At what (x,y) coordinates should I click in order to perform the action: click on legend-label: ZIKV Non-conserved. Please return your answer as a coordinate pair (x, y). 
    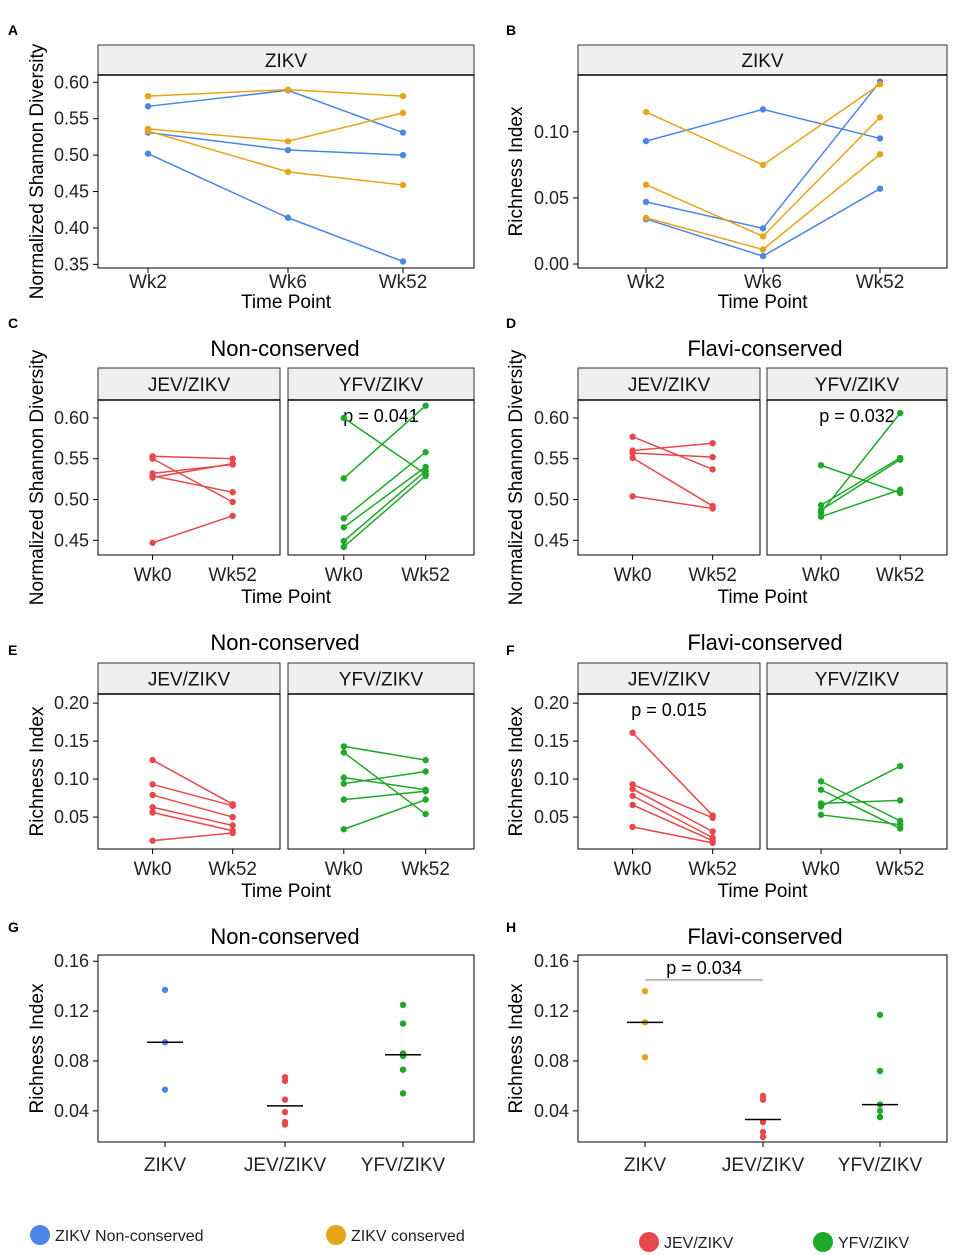
    Looking at the image, I should click on (129, 1236).